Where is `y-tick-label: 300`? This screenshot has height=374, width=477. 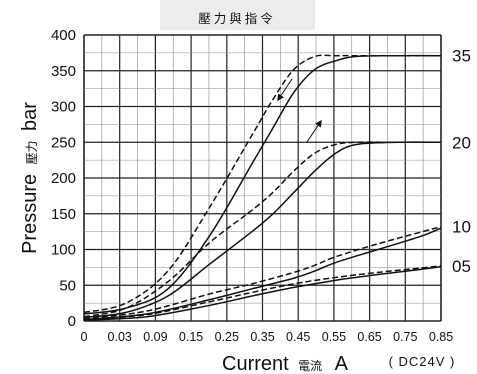
y-tick-label: 300 is located at coordinates (63, 107).